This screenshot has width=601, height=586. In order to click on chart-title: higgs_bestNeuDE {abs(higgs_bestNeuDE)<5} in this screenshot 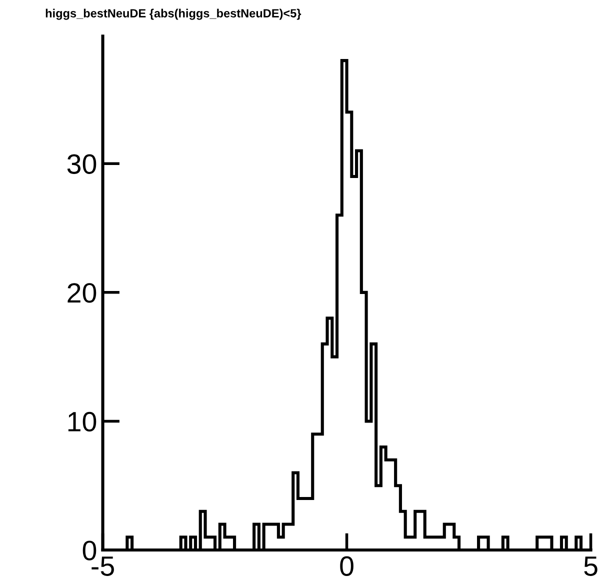, I will do `click(174, 14)`.